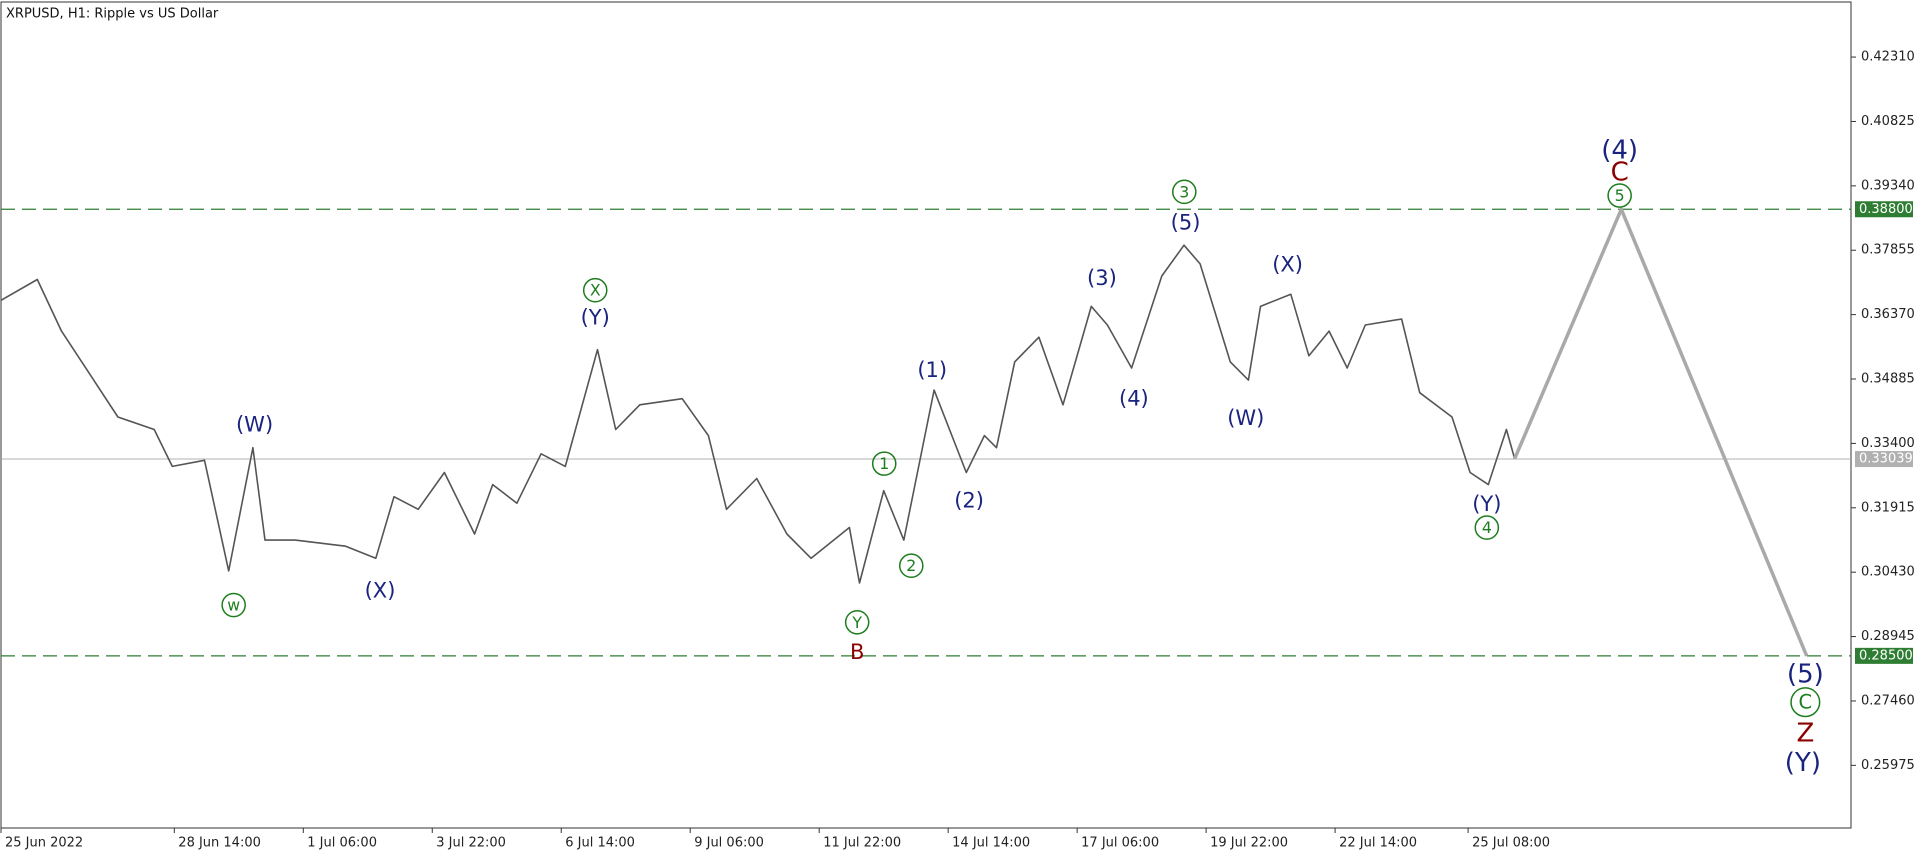 This screenshot has width=1916, height=852. I want to click on y-tick-label: 0.30430, so click(1888, 572).